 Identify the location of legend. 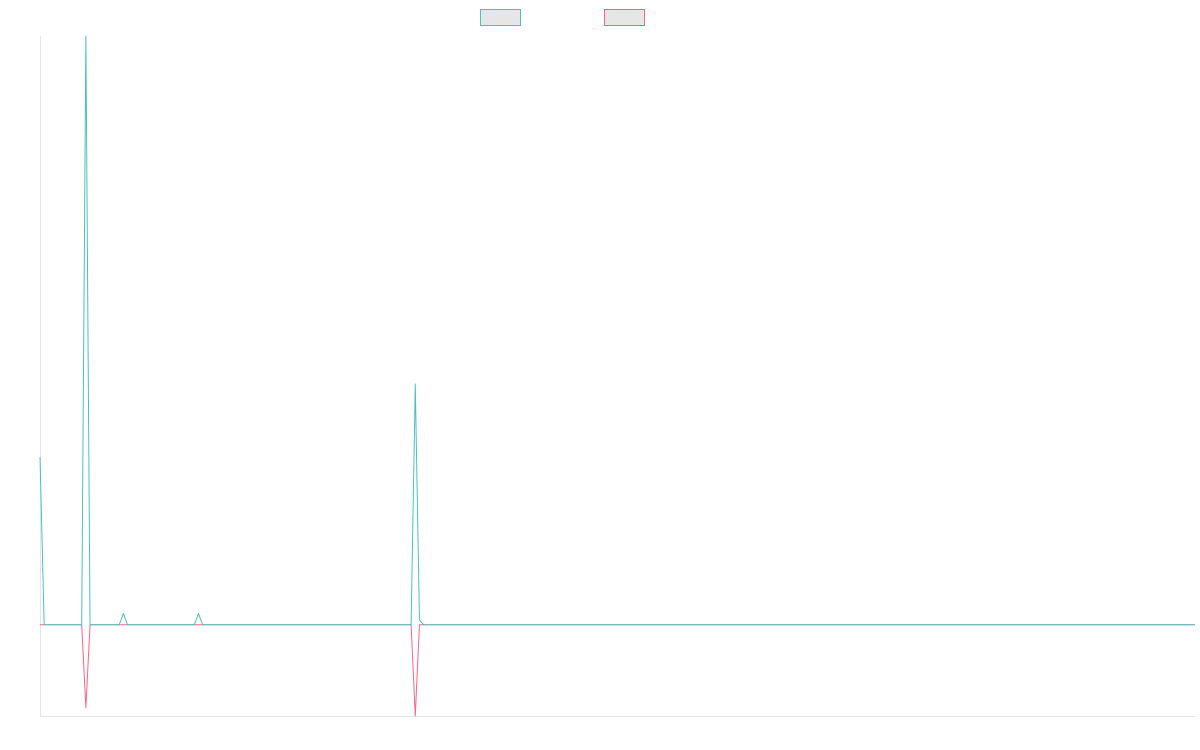
(562, 17).